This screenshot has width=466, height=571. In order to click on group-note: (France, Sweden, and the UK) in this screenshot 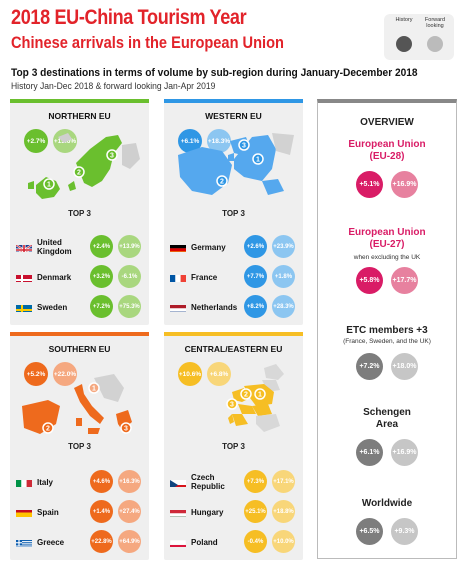, I will do `click(387, 341)`.